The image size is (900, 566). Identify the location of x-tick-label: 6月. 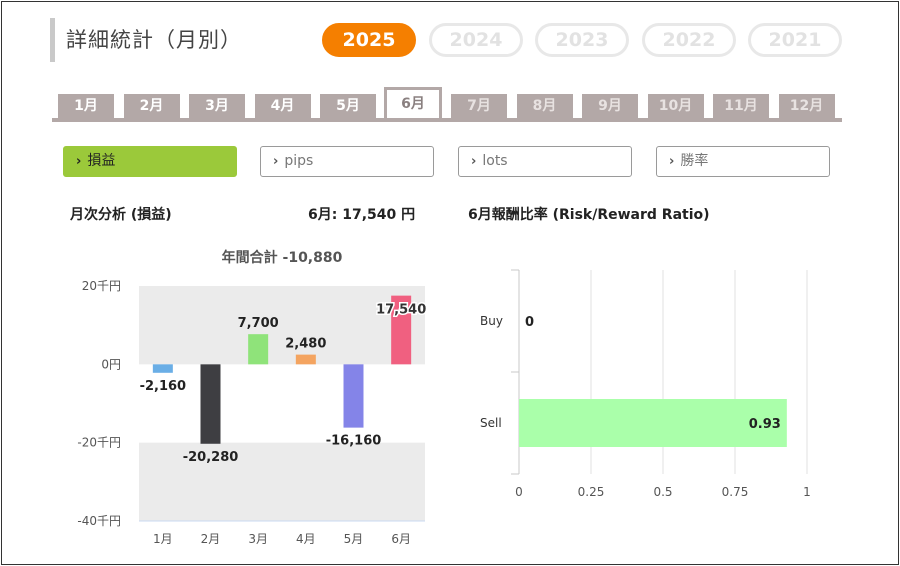
(401, 539).